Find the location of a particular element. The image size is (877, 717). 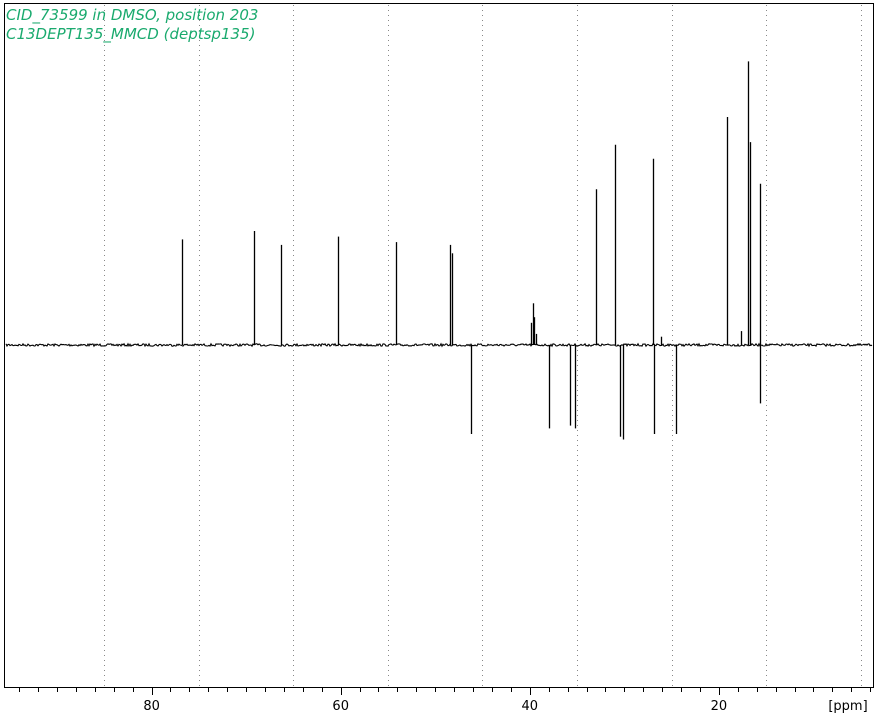

spectrum-baseline is located at coordinates (439, 345).